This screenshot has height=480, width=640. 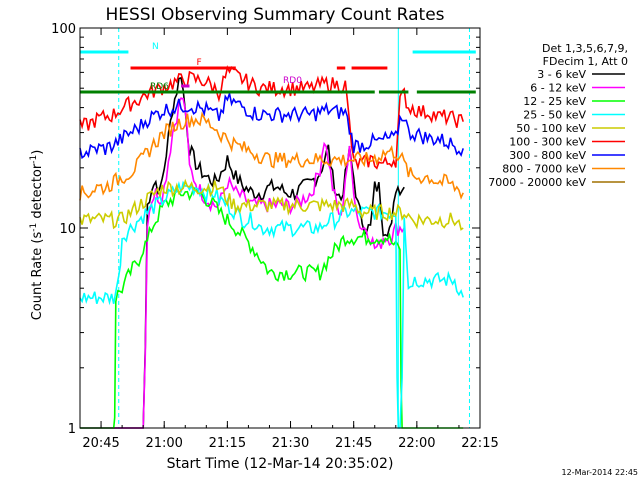 What do you see at coordinates (537, 182) in the screenshot?
I see `legend-label: 7000 - 20000 keV` at bounding box center [537, 182].